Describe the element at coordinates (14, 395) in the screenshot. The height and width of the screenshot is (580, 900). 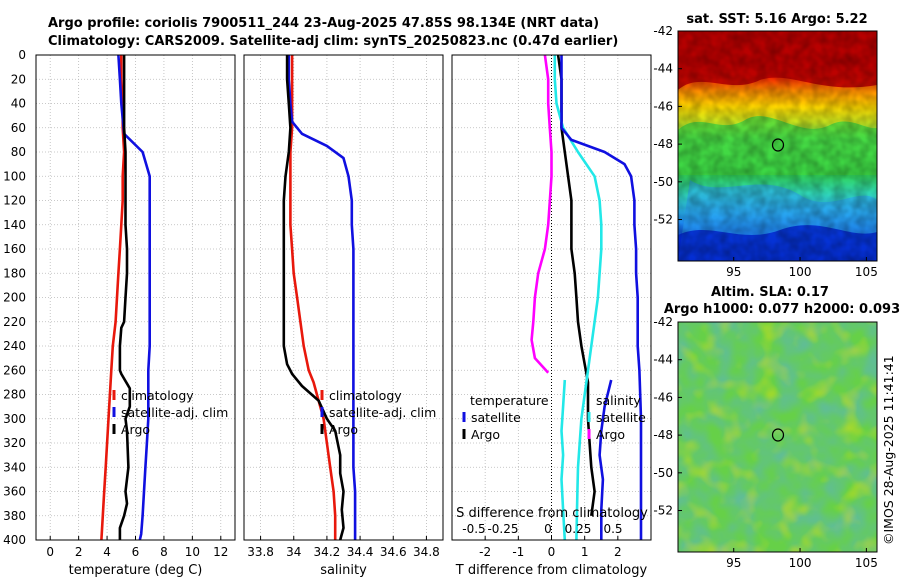
I see `y-tick-label: 280` at that location.